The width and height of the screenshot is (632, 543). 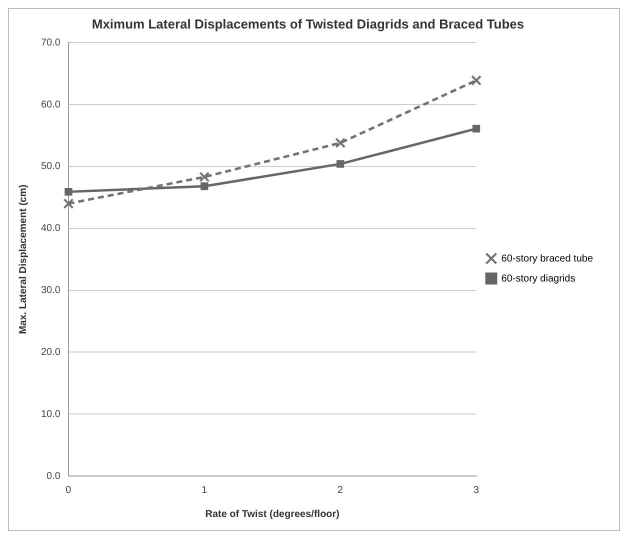 What do you see at coordinates (50, 352) in the screenshot?
I see `y-tick-label: 20.0` at bounding box center [50, 352].